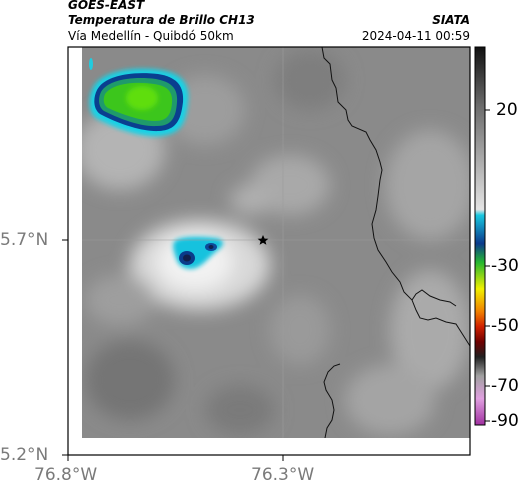 The width and height of the screenshot is (526, 491). I want to click on colorbar-label-minus50: -50, so click(505, 326).